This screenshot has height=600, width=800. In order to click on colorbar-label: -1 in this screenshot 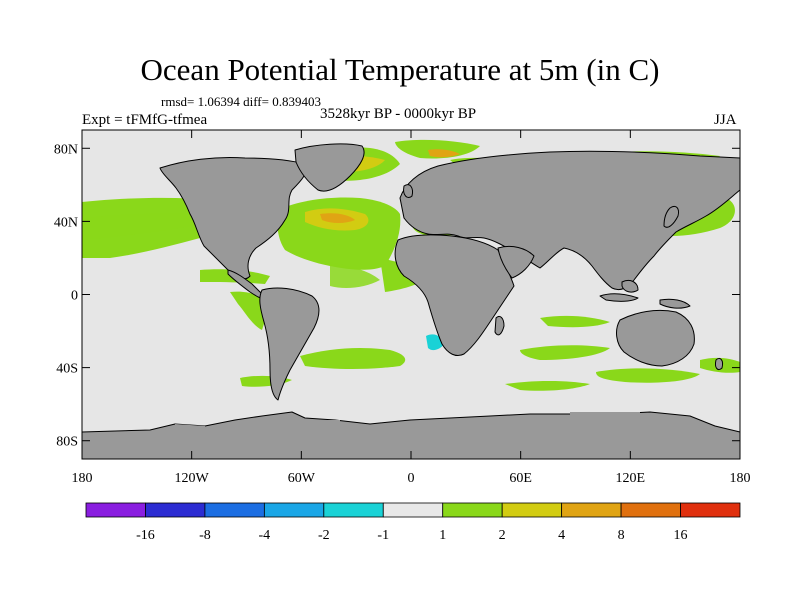, I will do `click(383, 535)`.